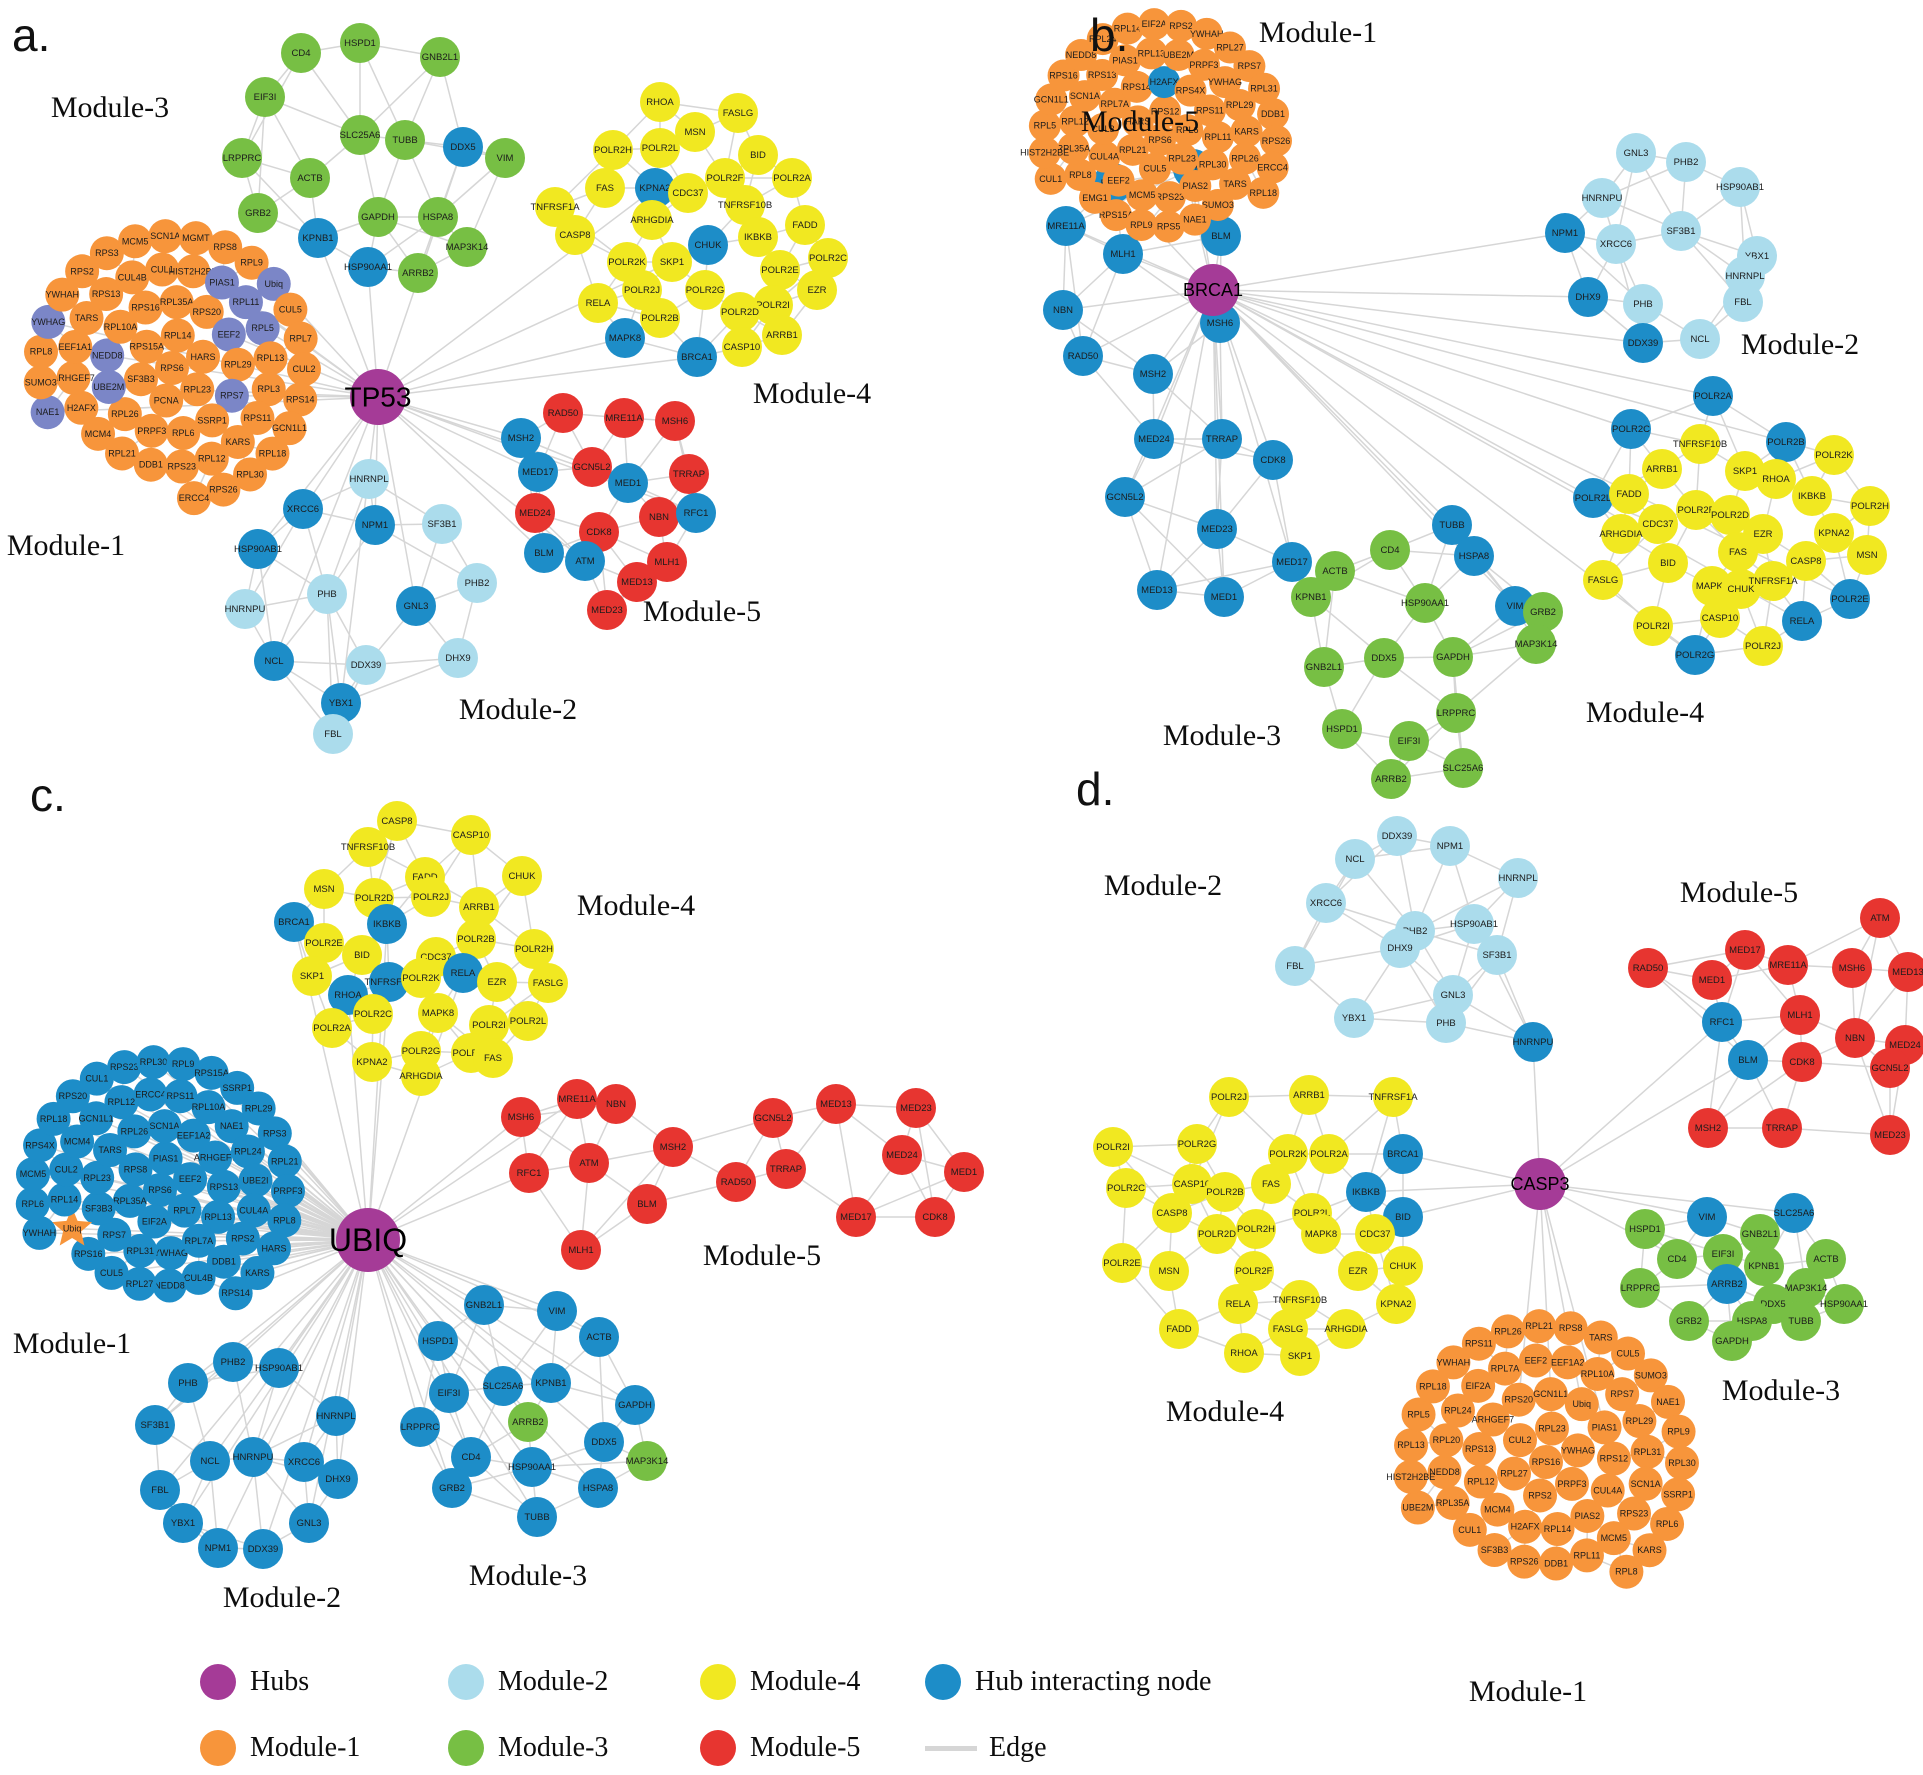 The height and width of the screenshot is (1775, 1923). Describe the element at coordinates (782, 335) in the screenshot. I see `node-ARRB1: ARRB1` at that location.